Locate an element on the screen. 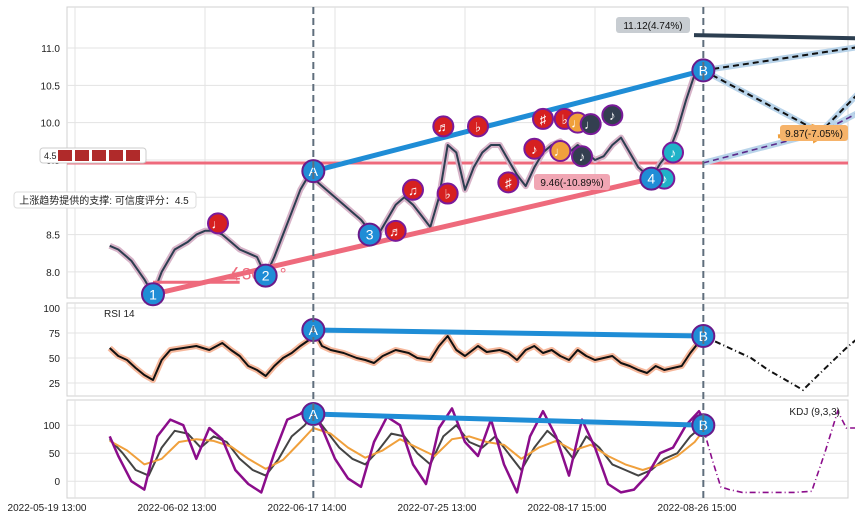 The width and height of the screenshot is (855, 520). callout-arrow-high is located at coordinates (774, 37).